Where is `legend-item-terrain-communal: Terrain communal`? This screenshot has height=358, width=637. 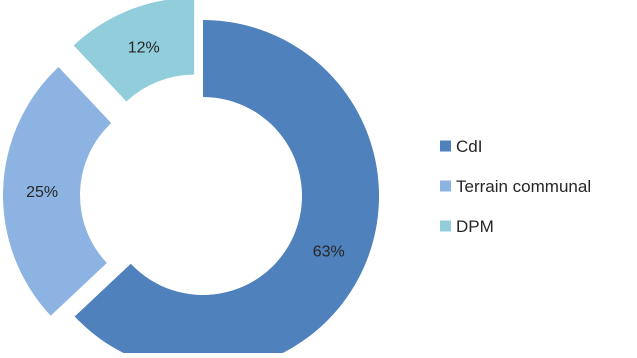 legend-item-terrain-communal: Terrain communal is located at coordinates (515, 186).